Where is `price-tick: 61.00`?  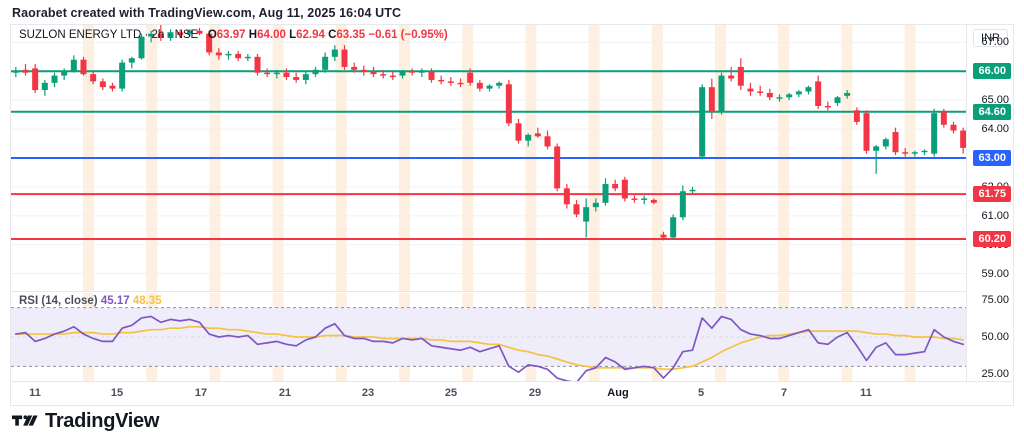
price-tick: 61.00 is located at coordinates (995, 215).